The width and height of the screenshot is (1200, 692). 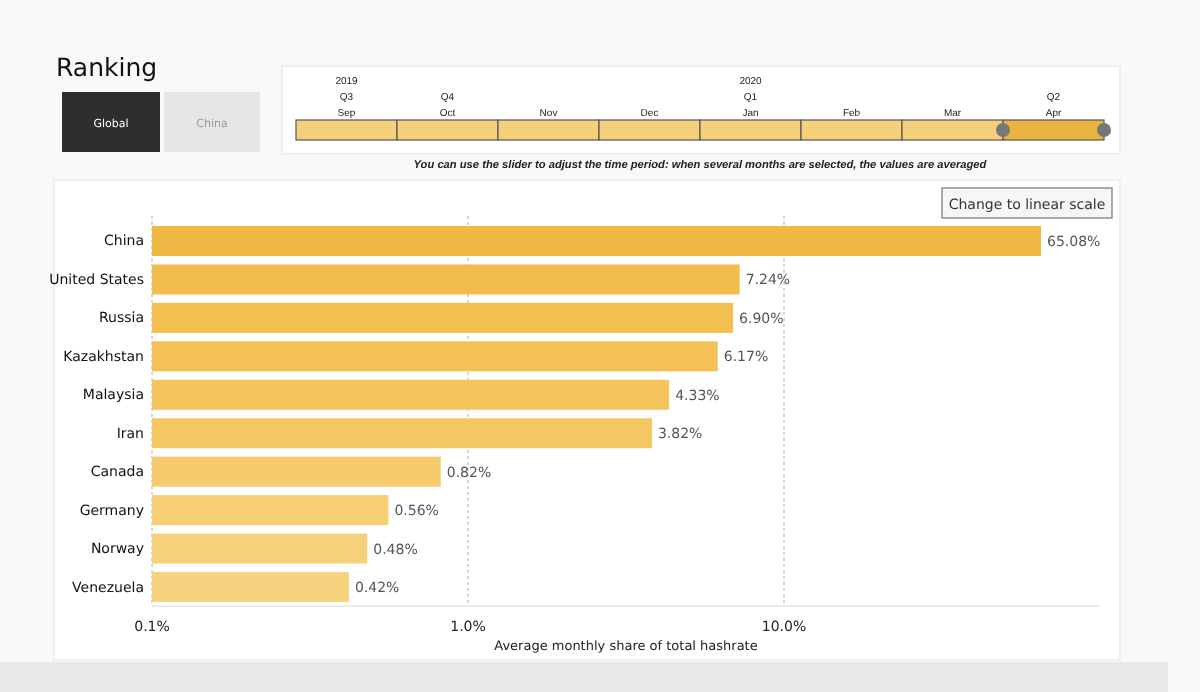 What do you see at coordinates (107, 67) in the screenshot?
I see `chart-title: Ranking` at bounding box center [107, 67].